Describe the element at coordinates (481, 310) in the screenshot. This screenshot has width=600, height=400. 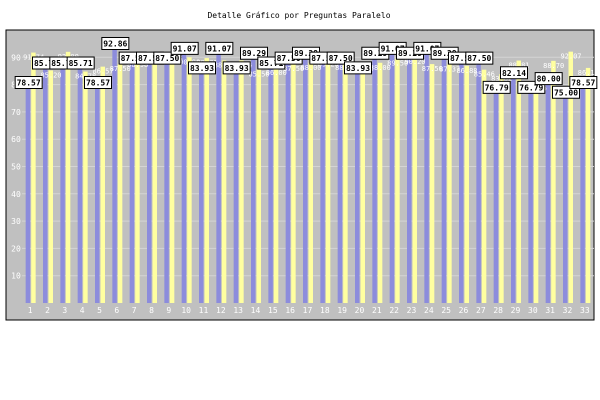
I see `x-tick-label: 27` at that location.